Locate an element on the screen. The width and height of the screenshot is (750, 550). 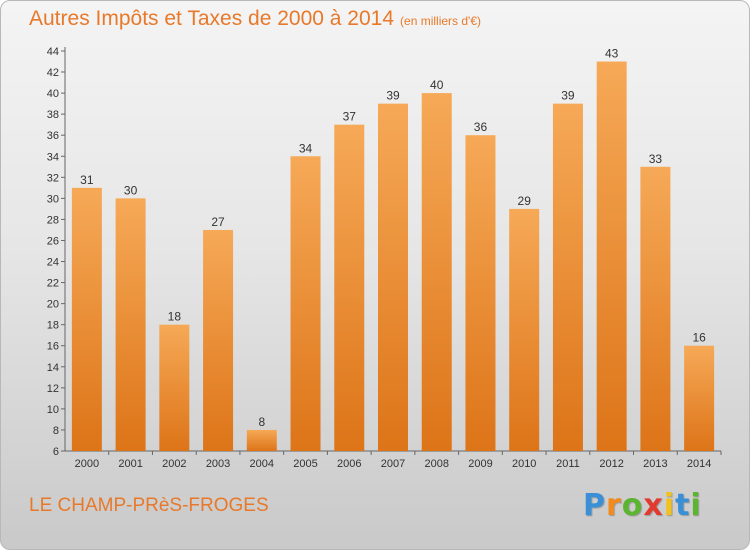
y-tick-label: 32 is located at coordinates (53, 178).